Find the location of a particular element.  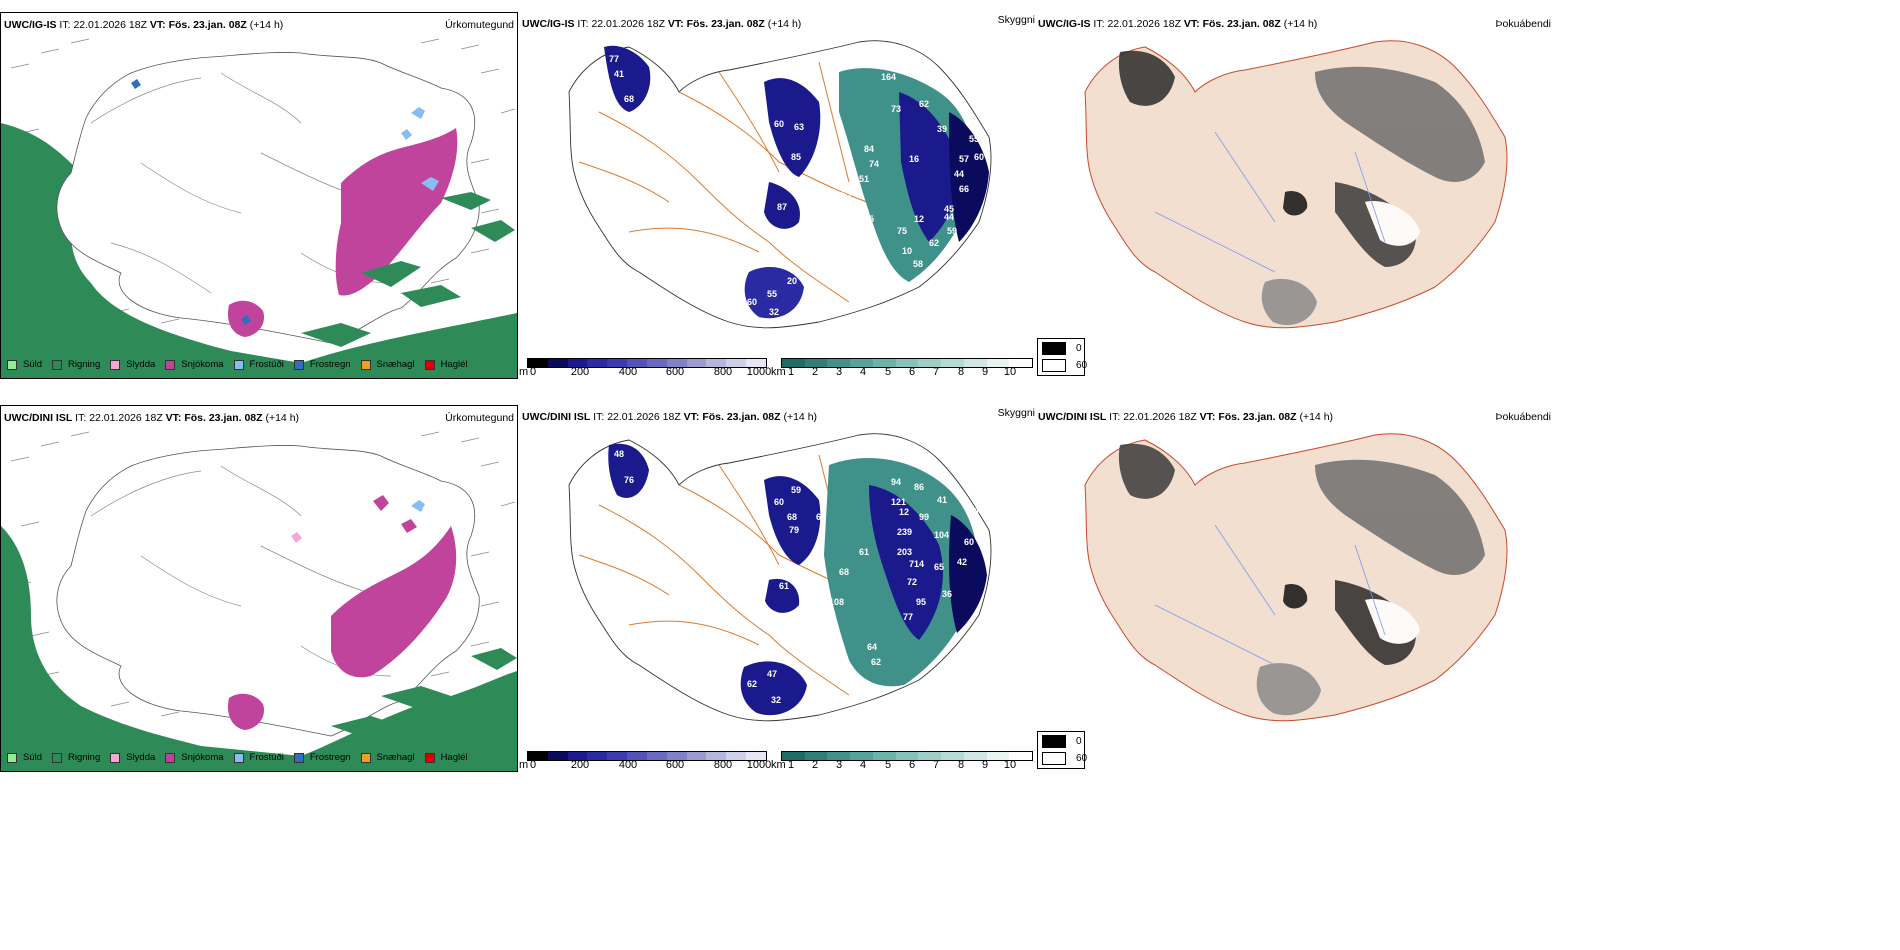

svg-text: 33 is located at coordinates (874, 277).